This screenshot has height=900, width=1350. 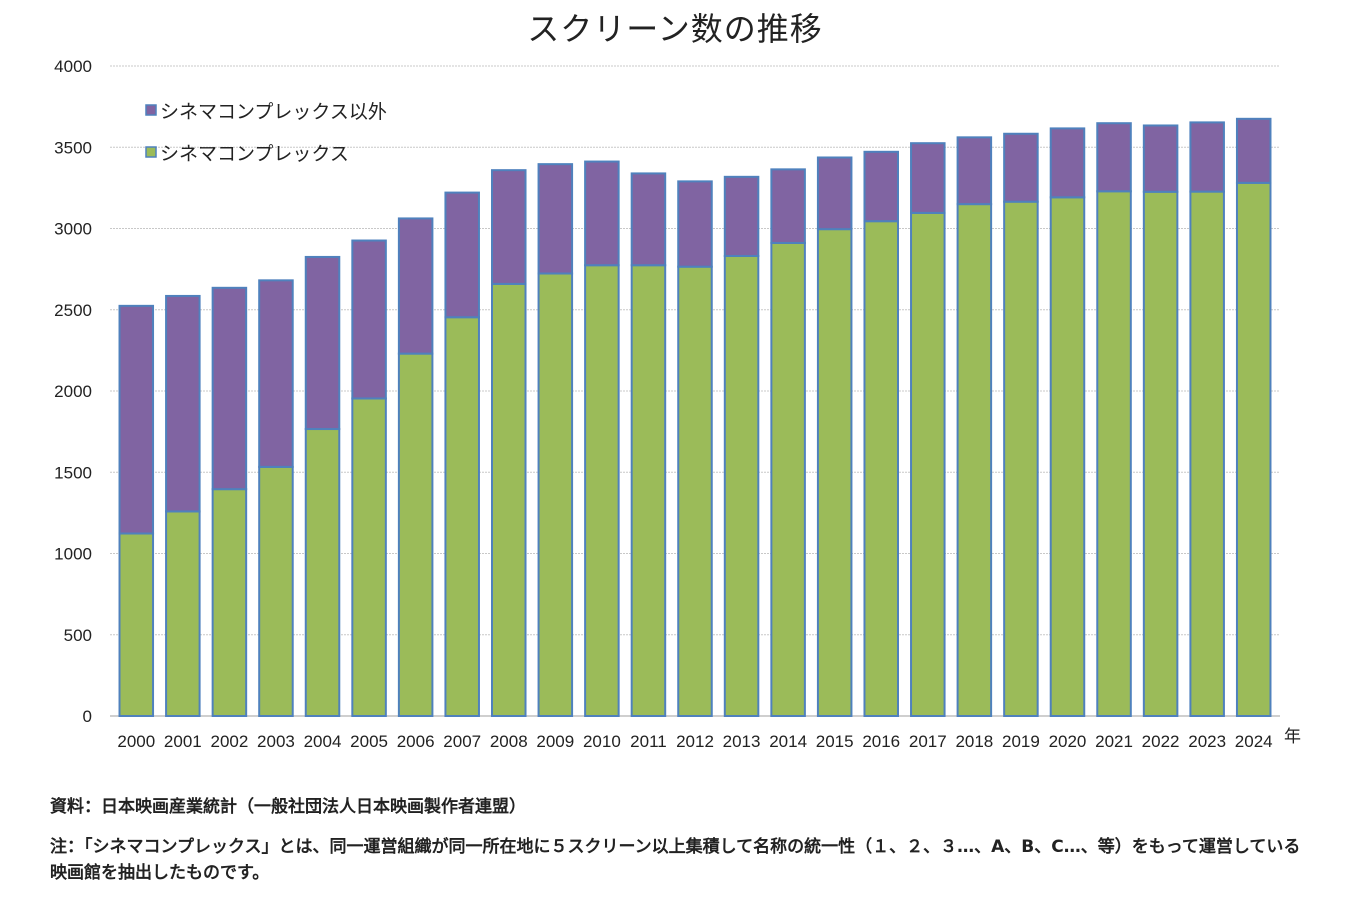 I want to click on x-tick-label: 2017, so click(x=928, y=741).